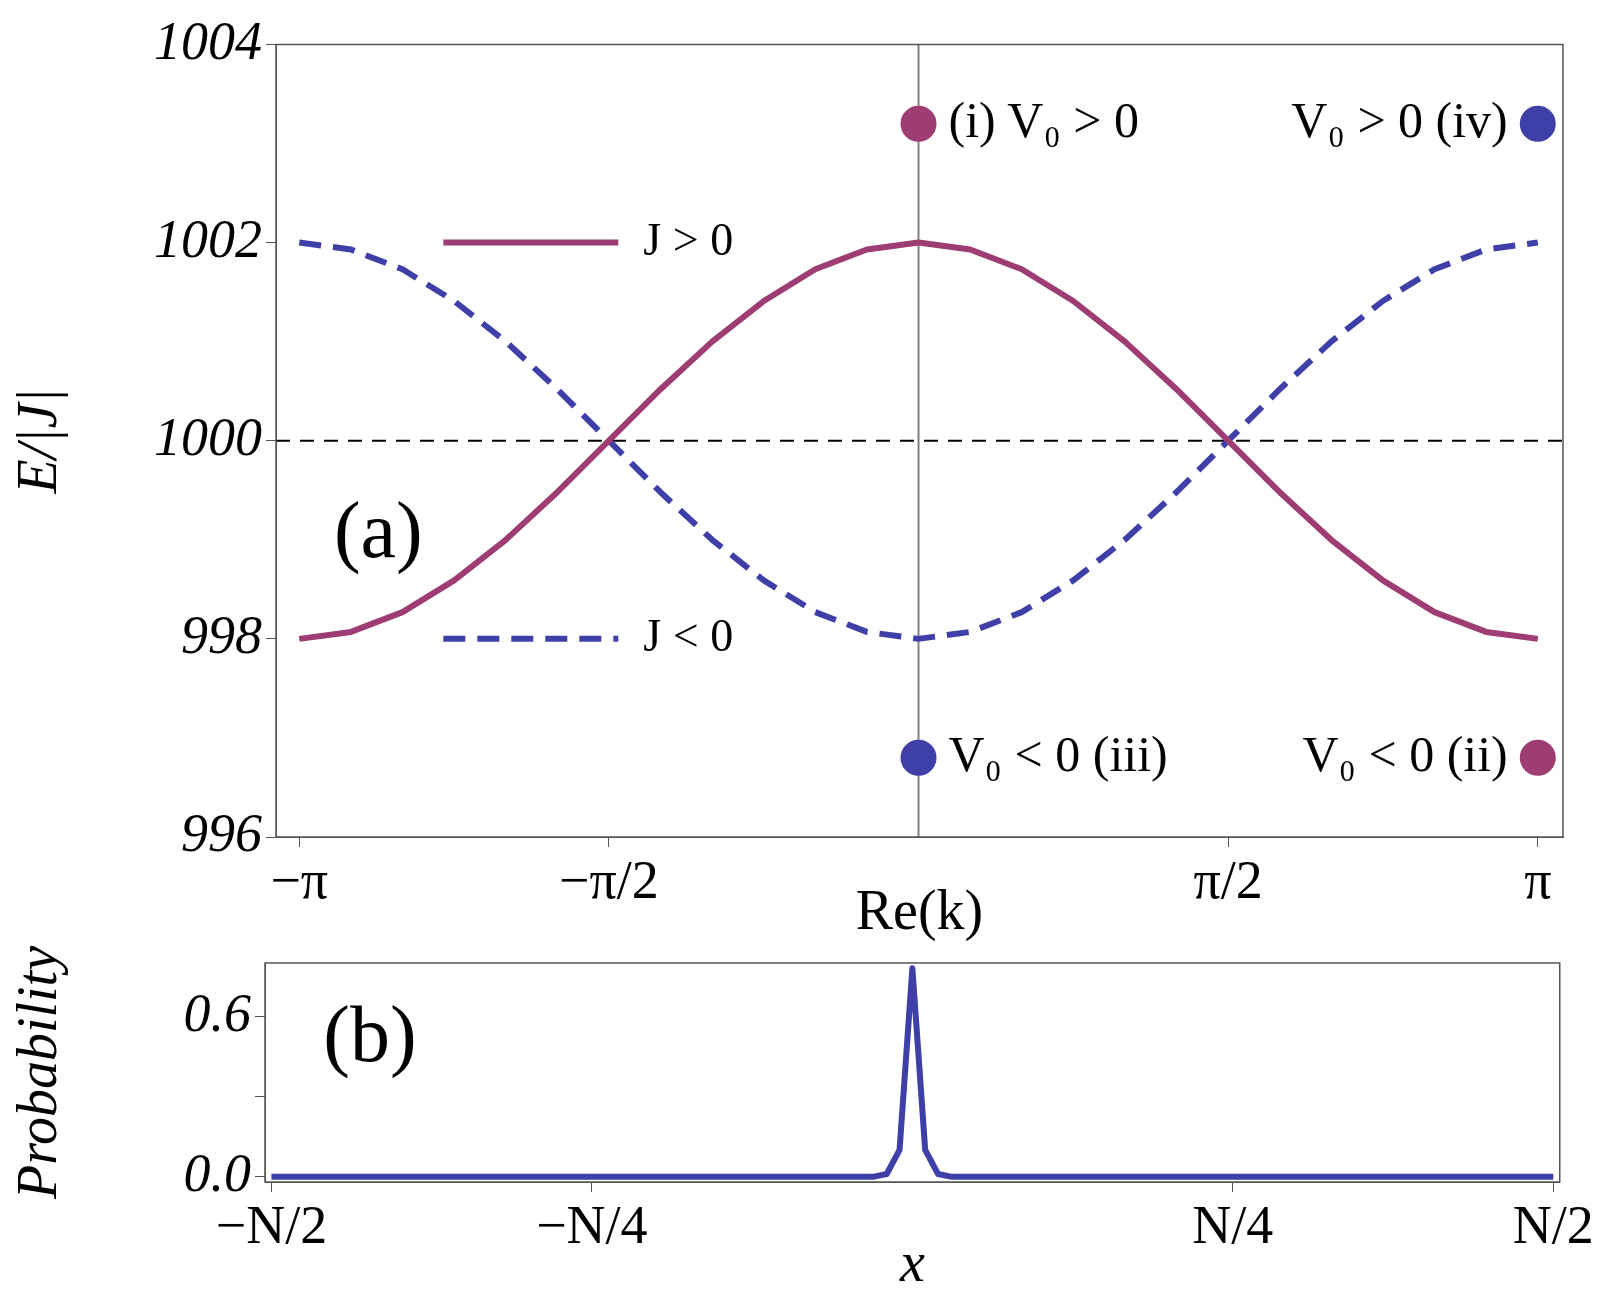 This screenshot has height=1307, width=1598. I want to click on series-label: (i) V₀ > 0, so click(1044, 119).